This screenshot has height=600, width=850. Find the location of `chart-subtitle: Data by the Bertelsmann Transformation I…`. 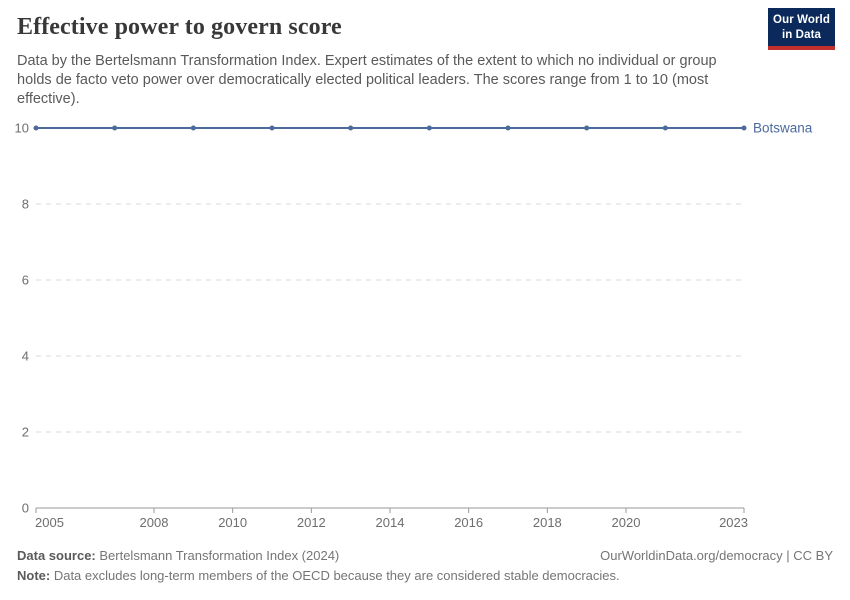

chart-subtitle: Data by the Bertelsmann Transformation I… is located at coordinates (367, 80).